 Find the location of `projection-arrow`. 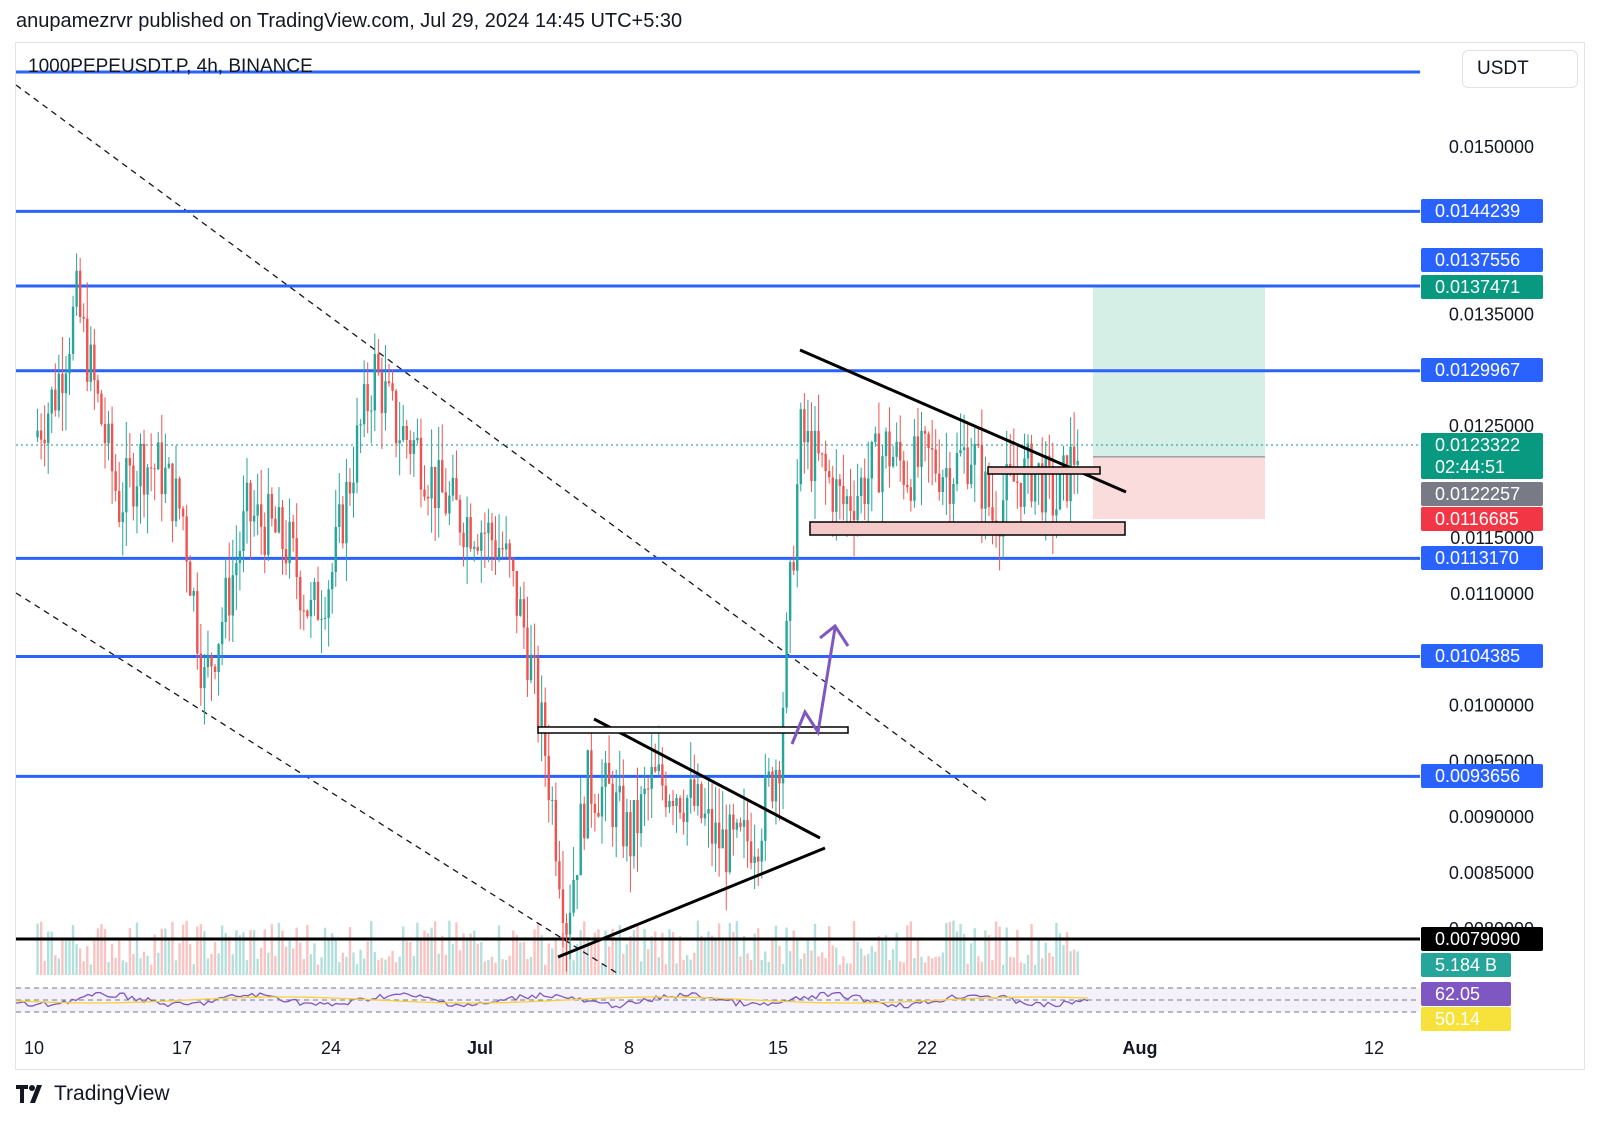

projection-arrow is located at coordinates (813, 686).